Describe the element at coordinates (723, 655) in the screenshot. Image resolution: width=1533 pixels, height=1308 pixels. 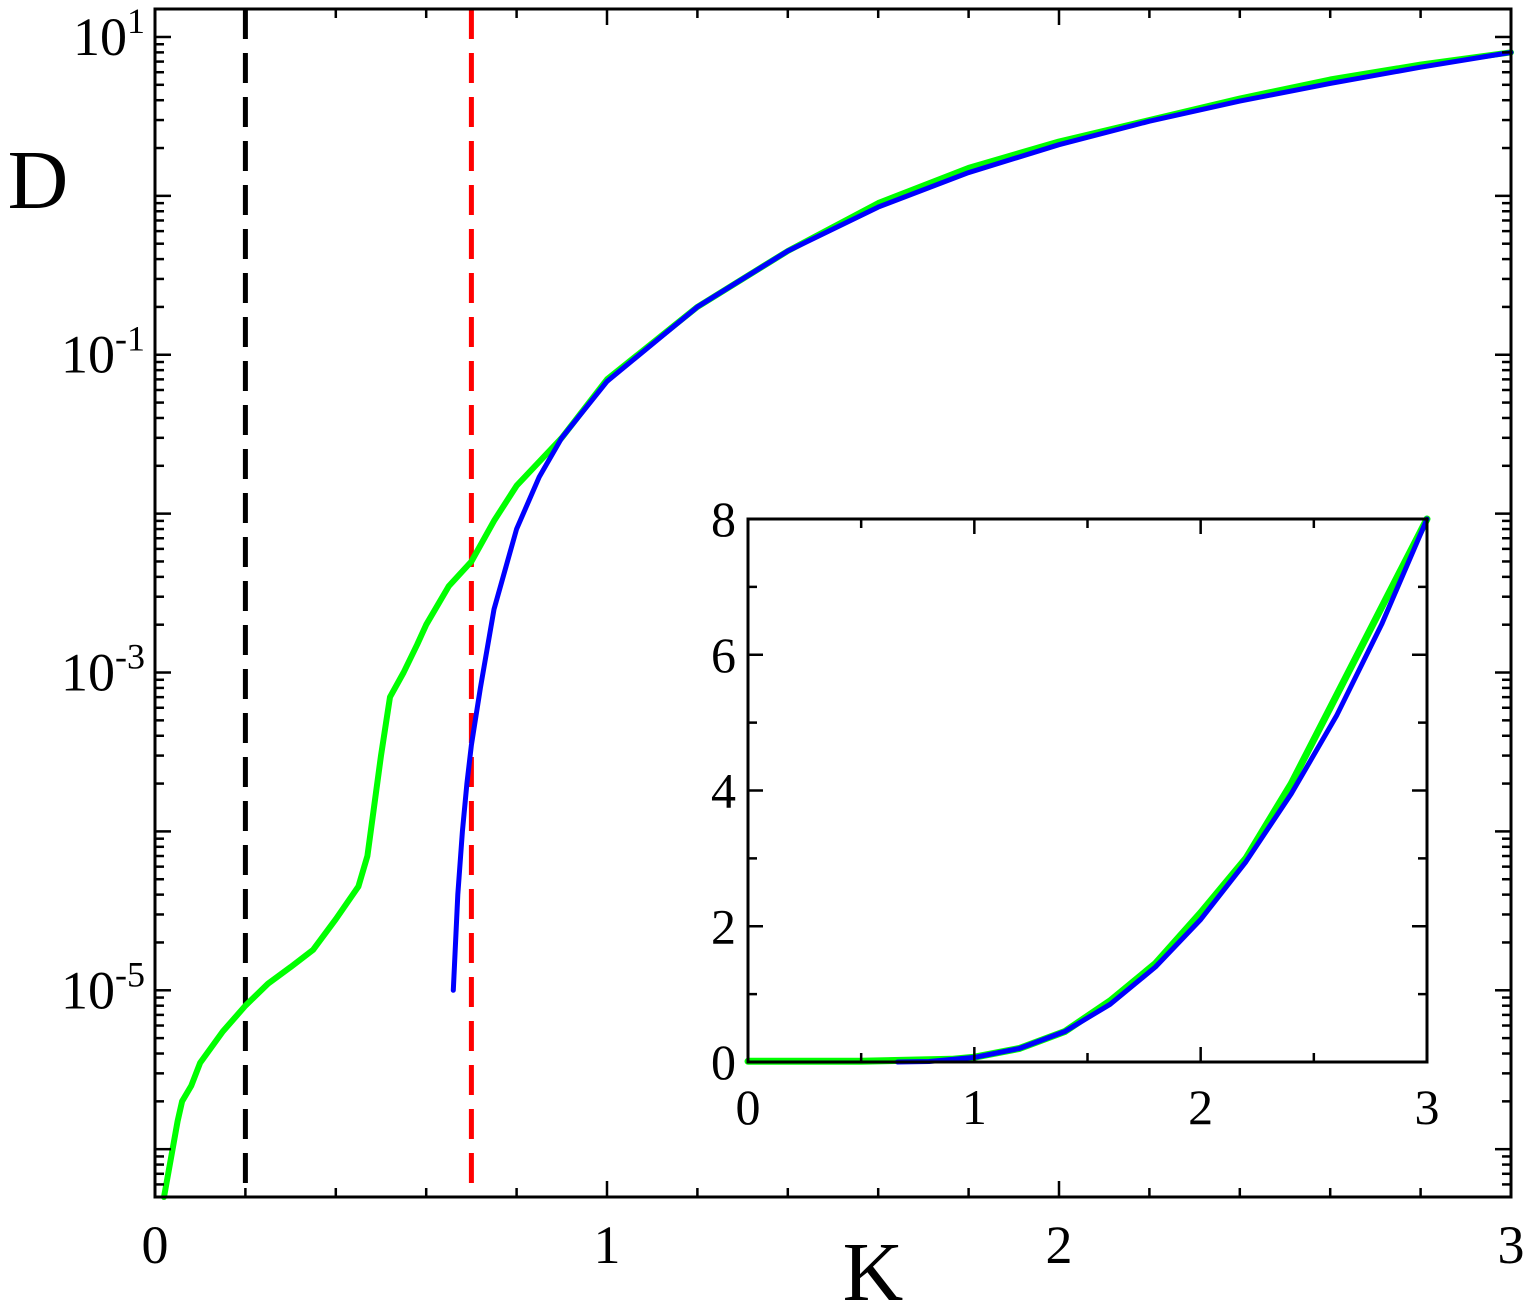
I see `inset-y-tick-label: 6` at that location.